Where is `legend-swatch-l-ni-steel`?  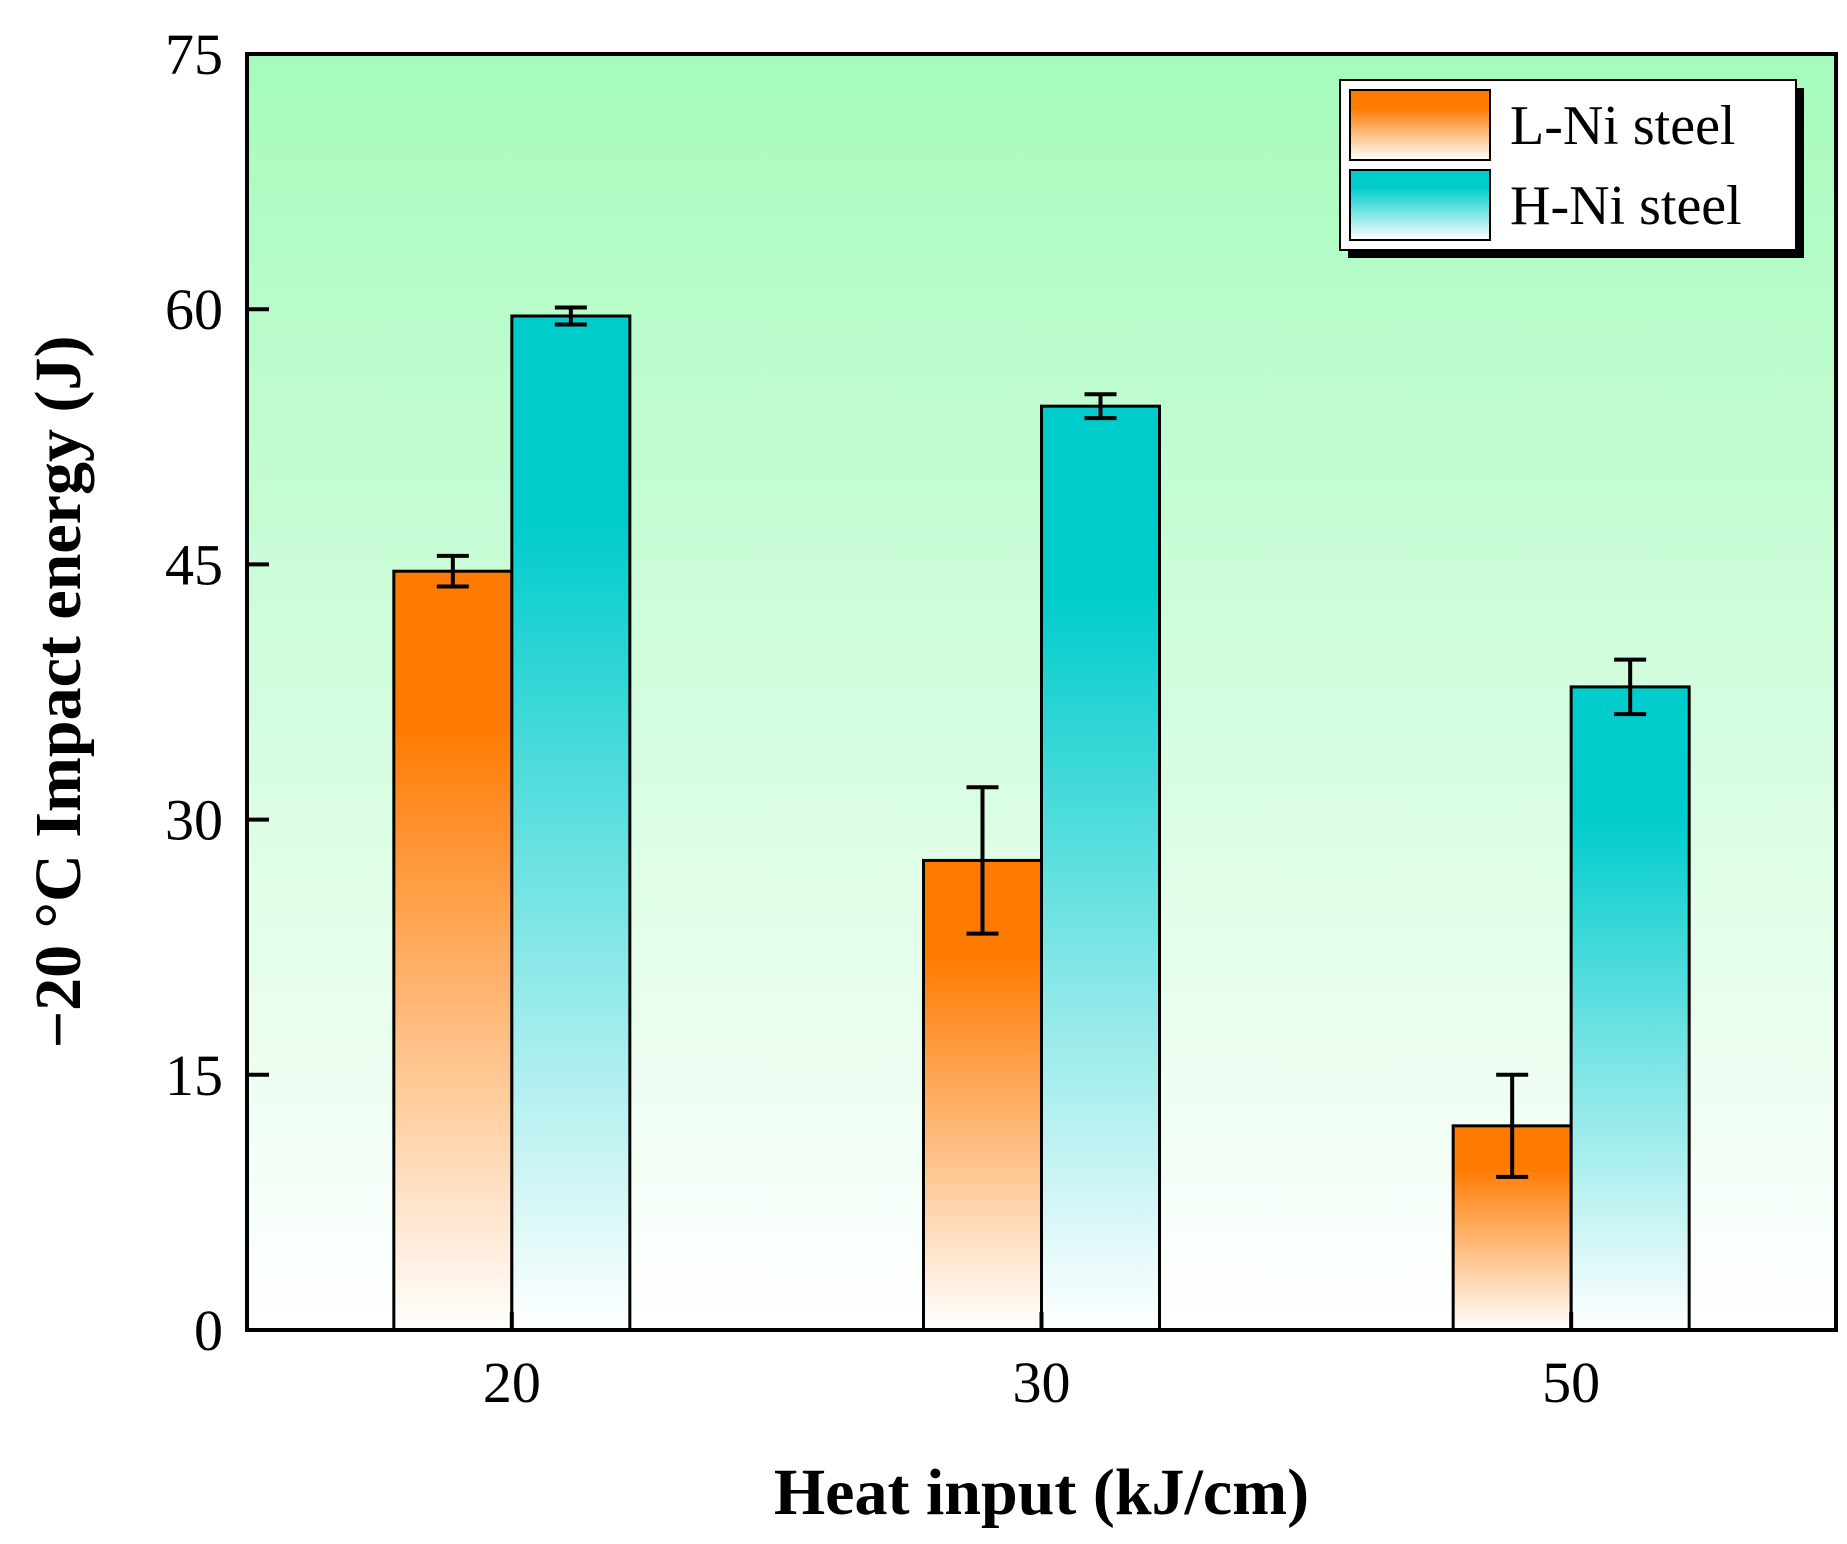
legend-swatch-l-ni-steel is located at coordinates (1420, 125).